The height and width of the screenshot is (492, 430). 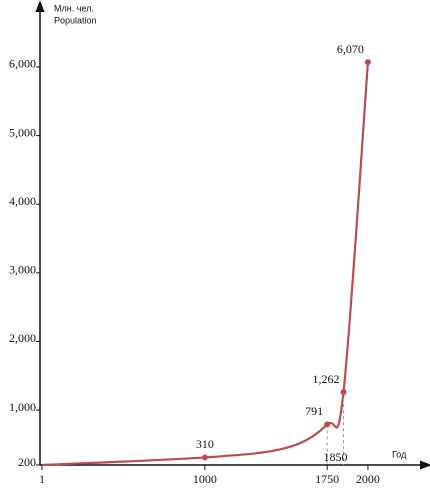 I want to click on x-tick-label: 2000, so click(x=368, y=479).